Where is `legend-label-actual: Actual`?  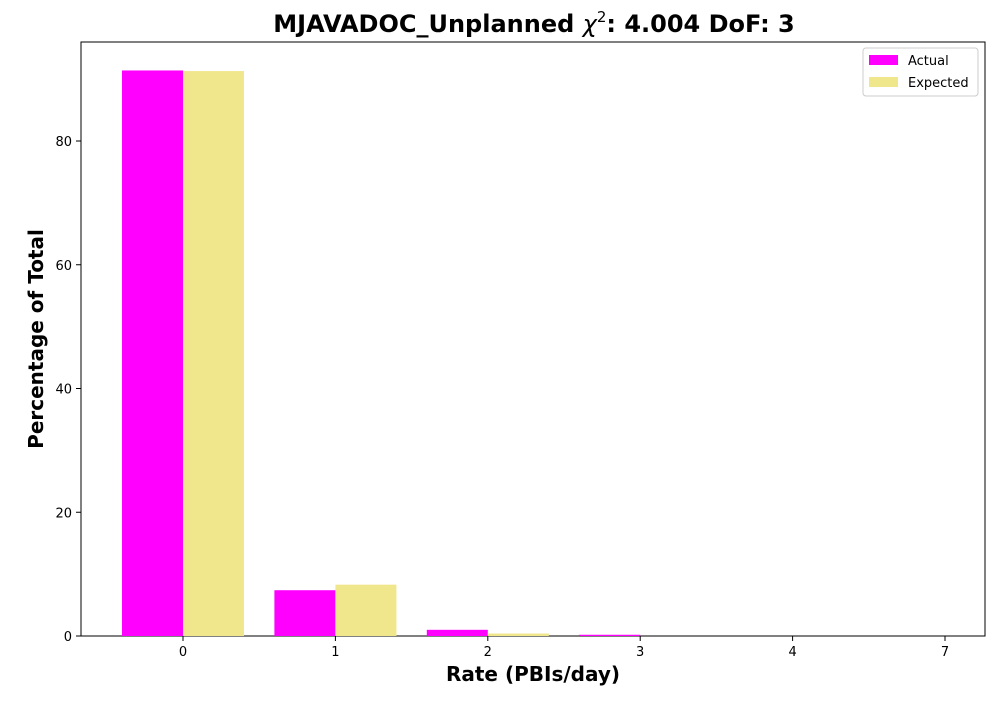
legend-label-actual: Actual is located at coordinates (928, 61).